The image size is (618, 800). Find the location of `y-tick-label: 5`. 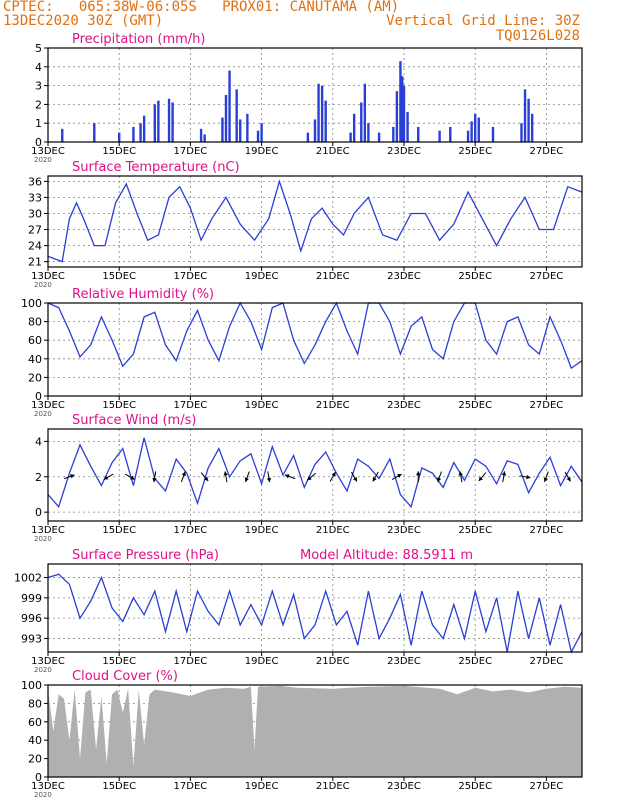

y-tick-label: 5 is located at coordinates (38, 48).